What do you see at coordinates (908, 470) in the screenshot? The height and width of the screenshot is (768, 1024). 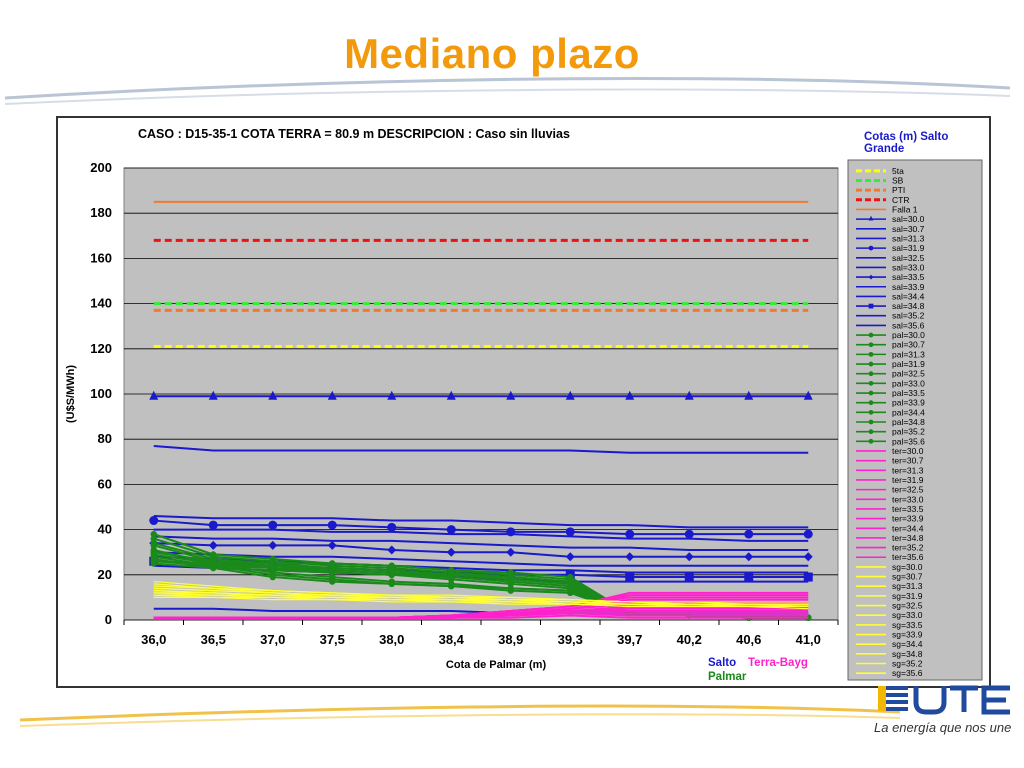 I see `legend-item-label: ter=31.3` at bounding box center [908, 470].